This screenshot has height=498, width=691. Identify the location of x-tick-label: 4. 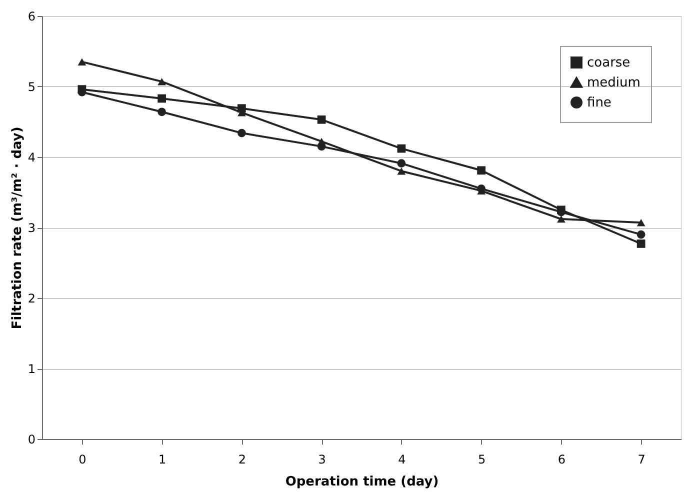
(402, 459).